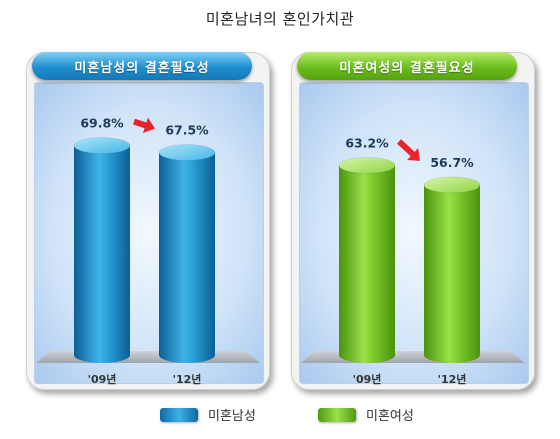  Describe the element at coordinates (179, 414) in the screenshot. I see `legend-swatch-male` at that location.